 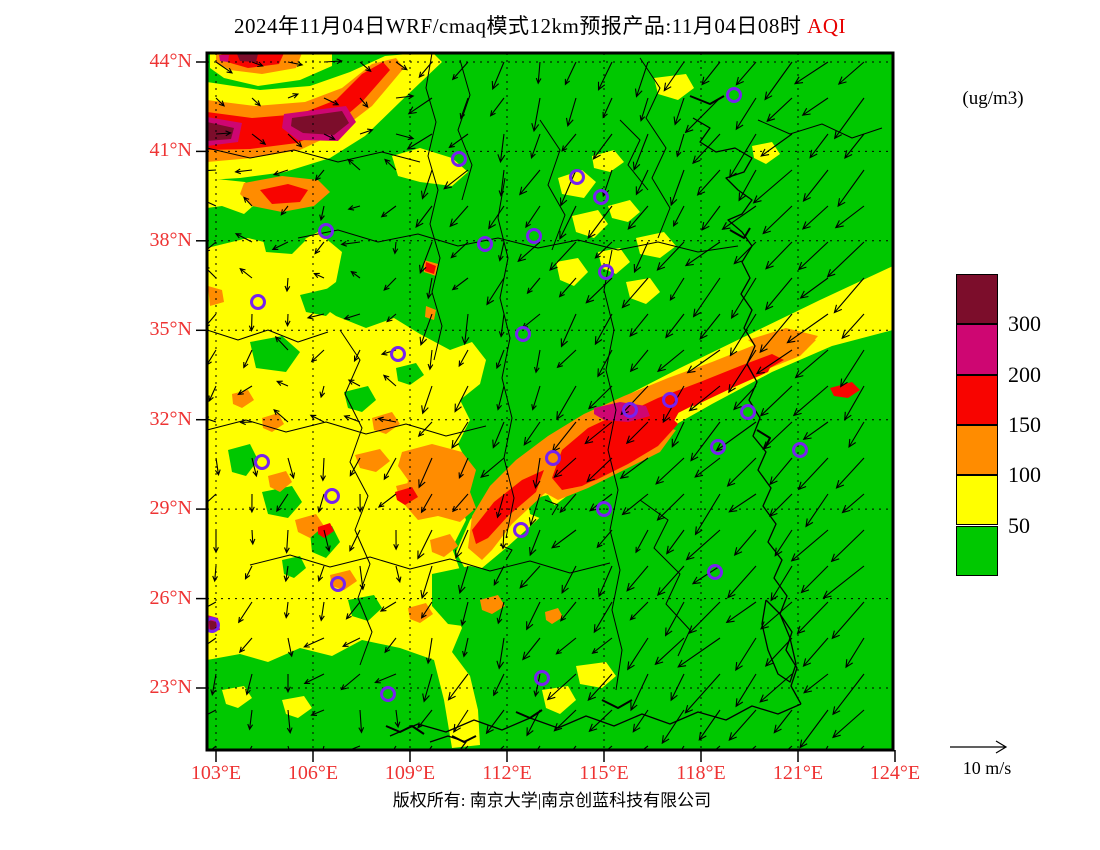 I want to click on lat-label: 23°N, so click(x=170, y=687).